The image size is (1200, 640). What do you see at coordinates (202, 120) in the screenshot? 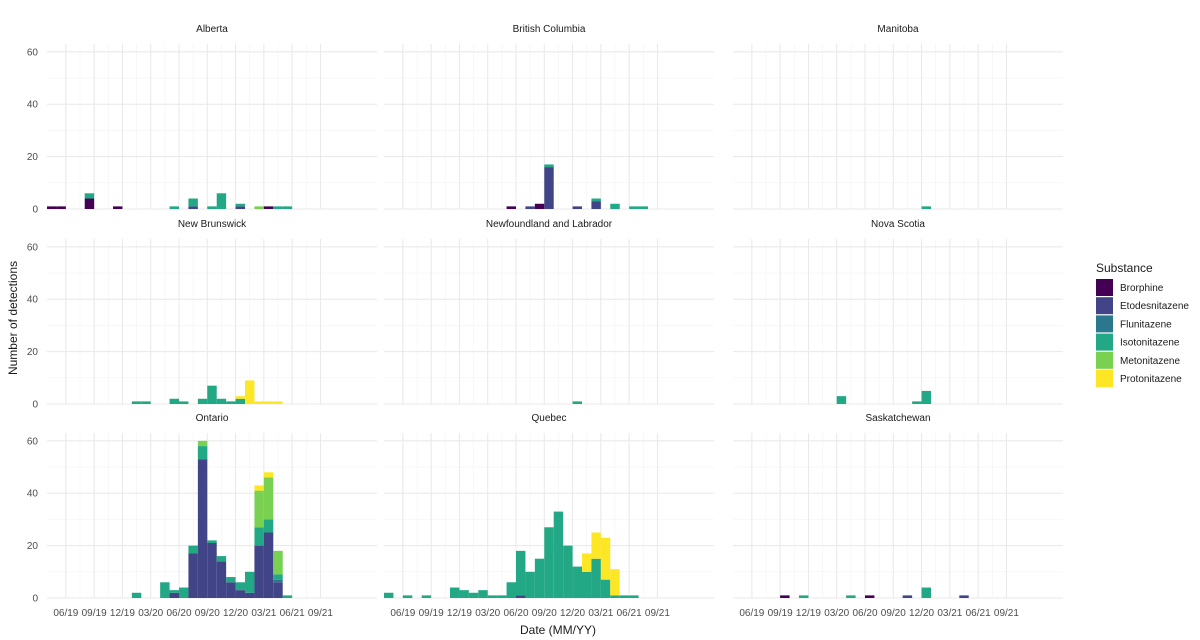
I see `panel-alberta: Alberta 0 20 40 60` at bounding box center [202, 120].